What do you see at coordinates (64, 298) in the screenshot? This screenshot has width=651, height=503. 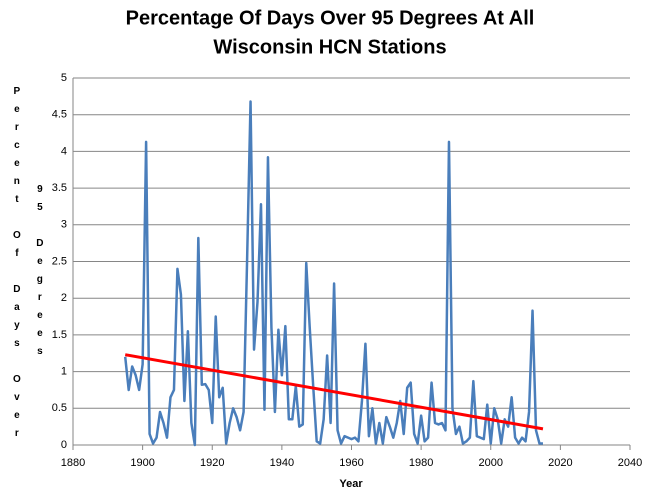 I see `y-tick-label: 2` at bounding box center [64, 298].